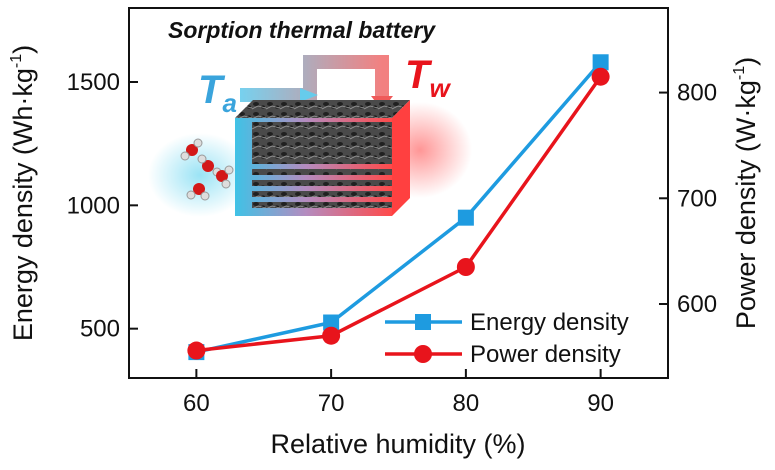  I want to click on left-tick-label: 1000, so click(93, 205).